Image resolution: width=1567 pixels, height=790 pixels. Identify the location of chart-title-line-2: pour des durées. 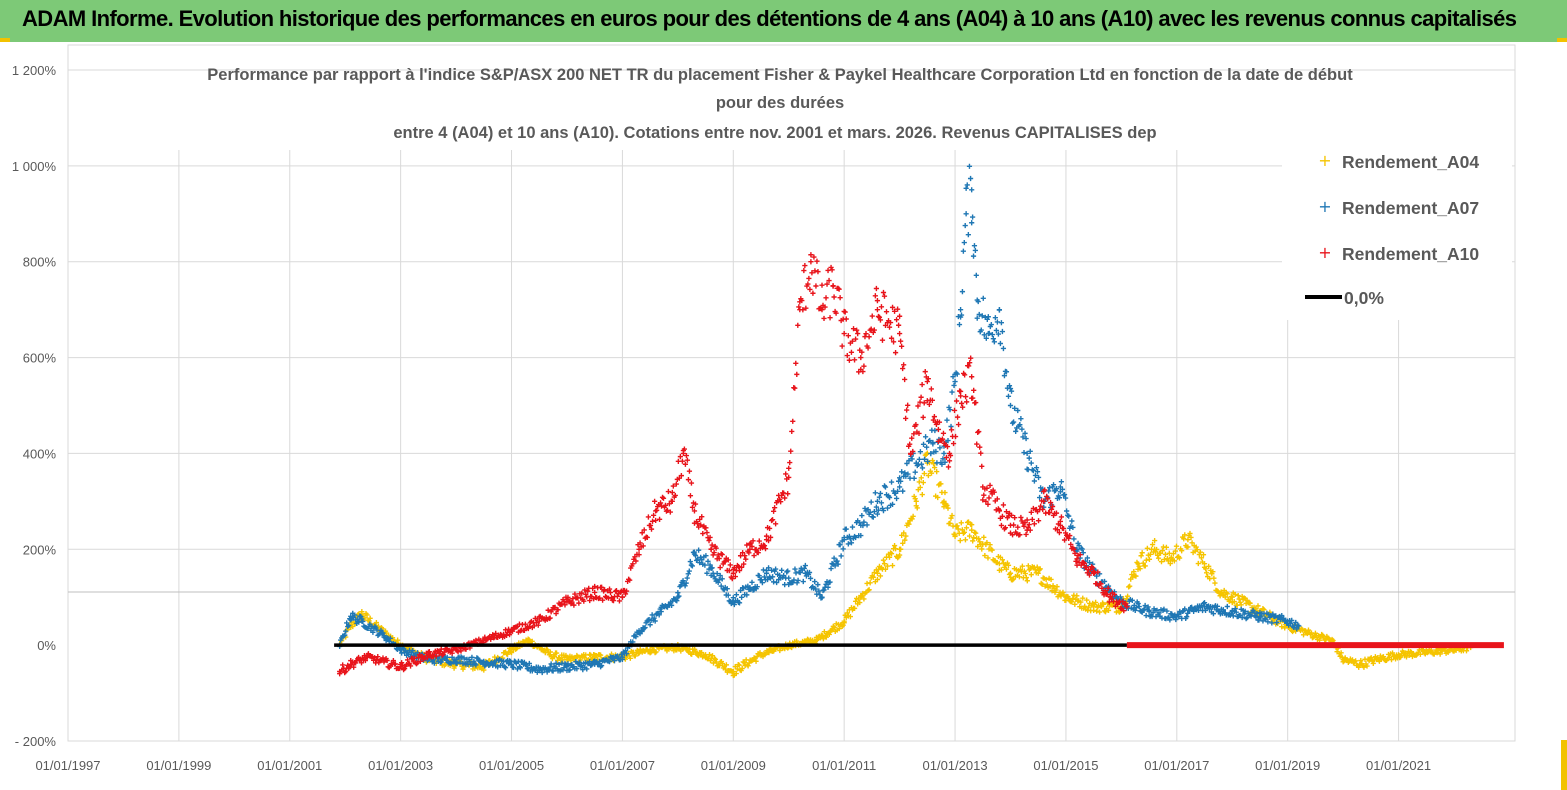
(780, 103).